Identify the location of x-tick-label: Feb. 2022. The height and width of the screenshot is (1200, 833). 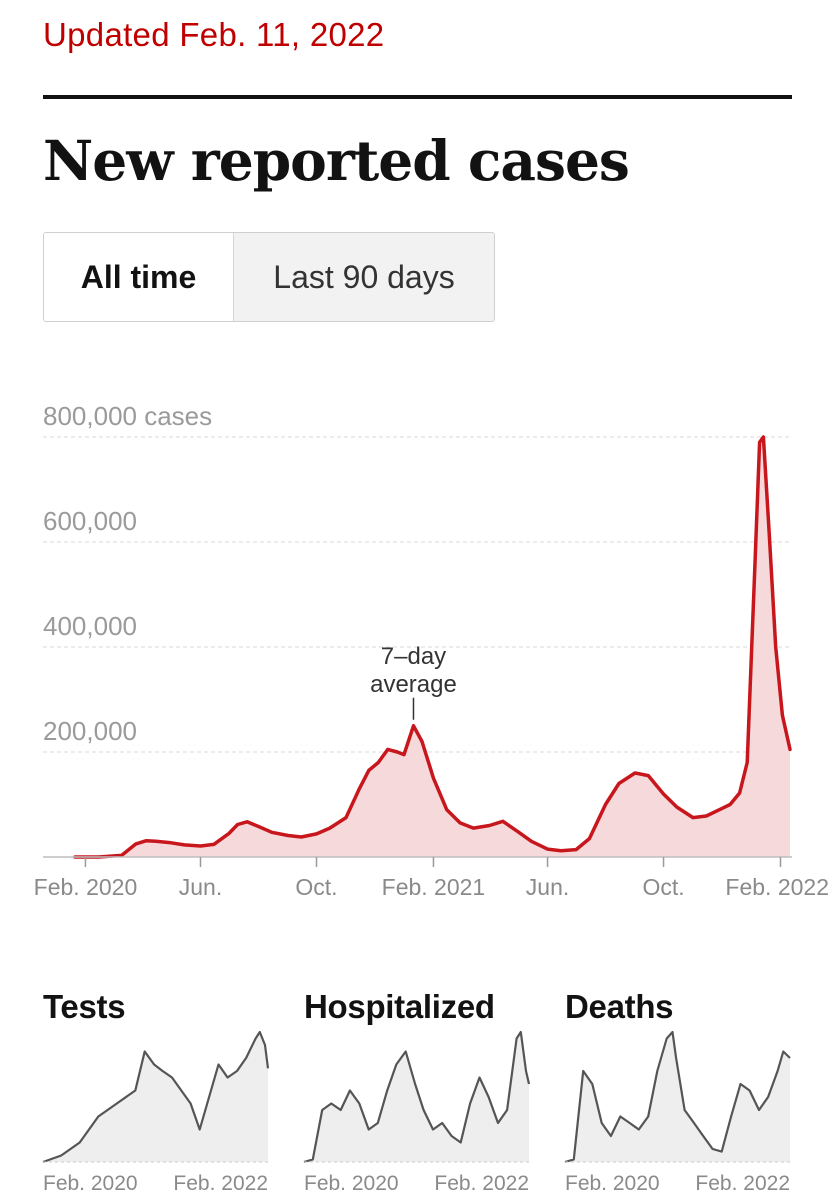
(777, 887).